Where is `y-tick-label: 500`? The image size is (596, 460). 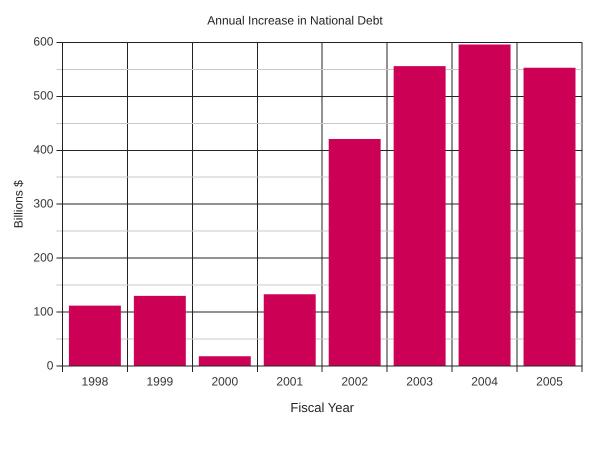
y-tick-label: 500 is located at coordinates (43, 95).